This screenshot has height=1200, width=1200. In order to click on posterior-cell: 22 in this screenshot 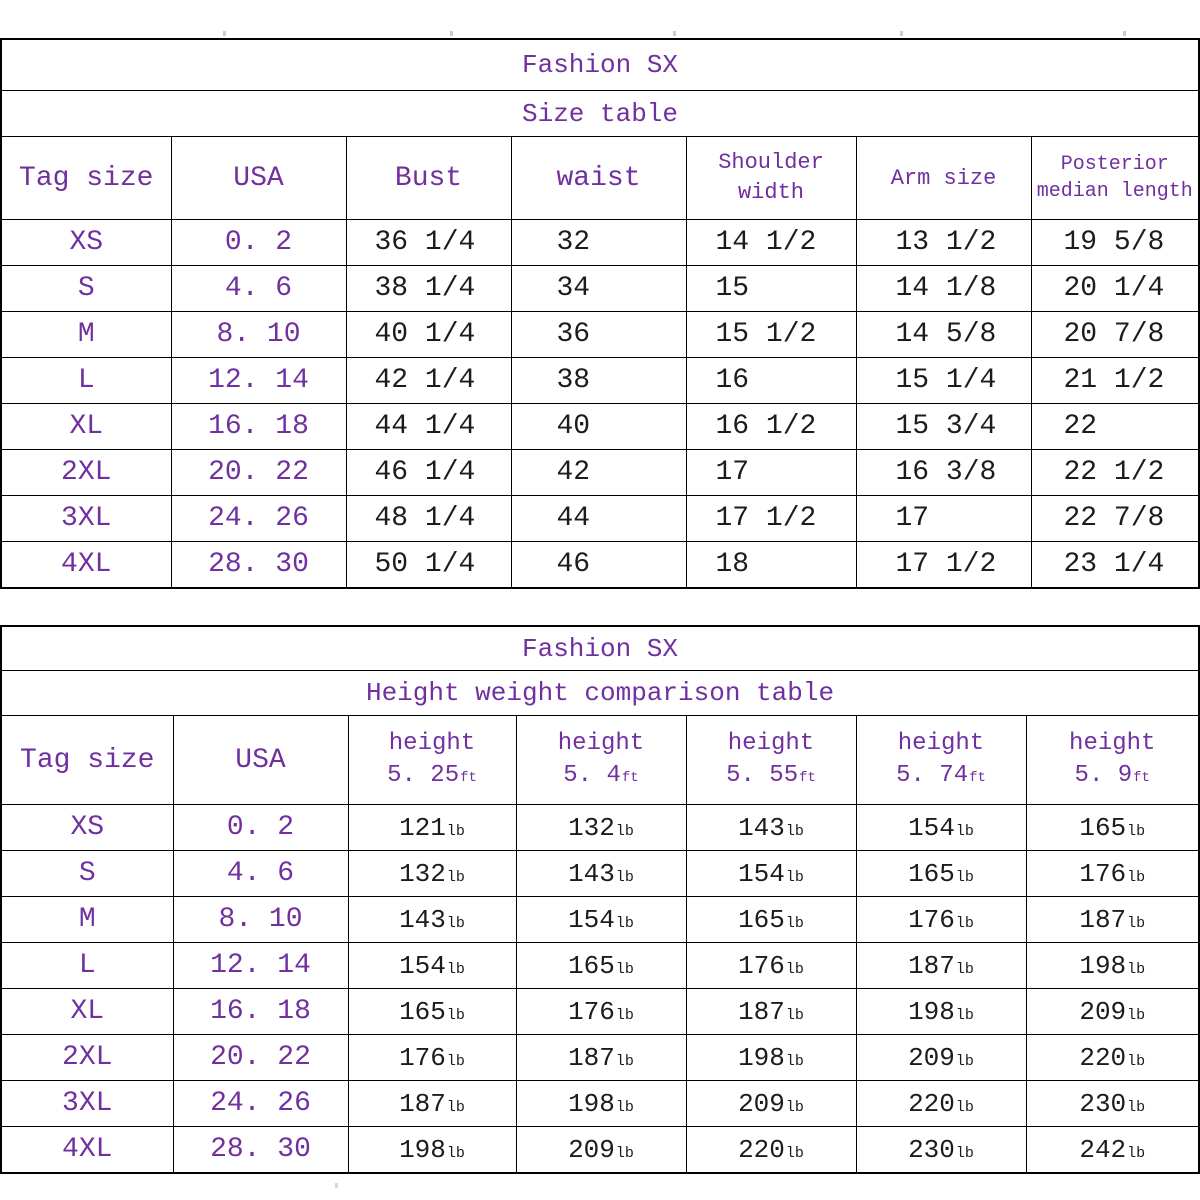, I will do `click(1115, 426)`.